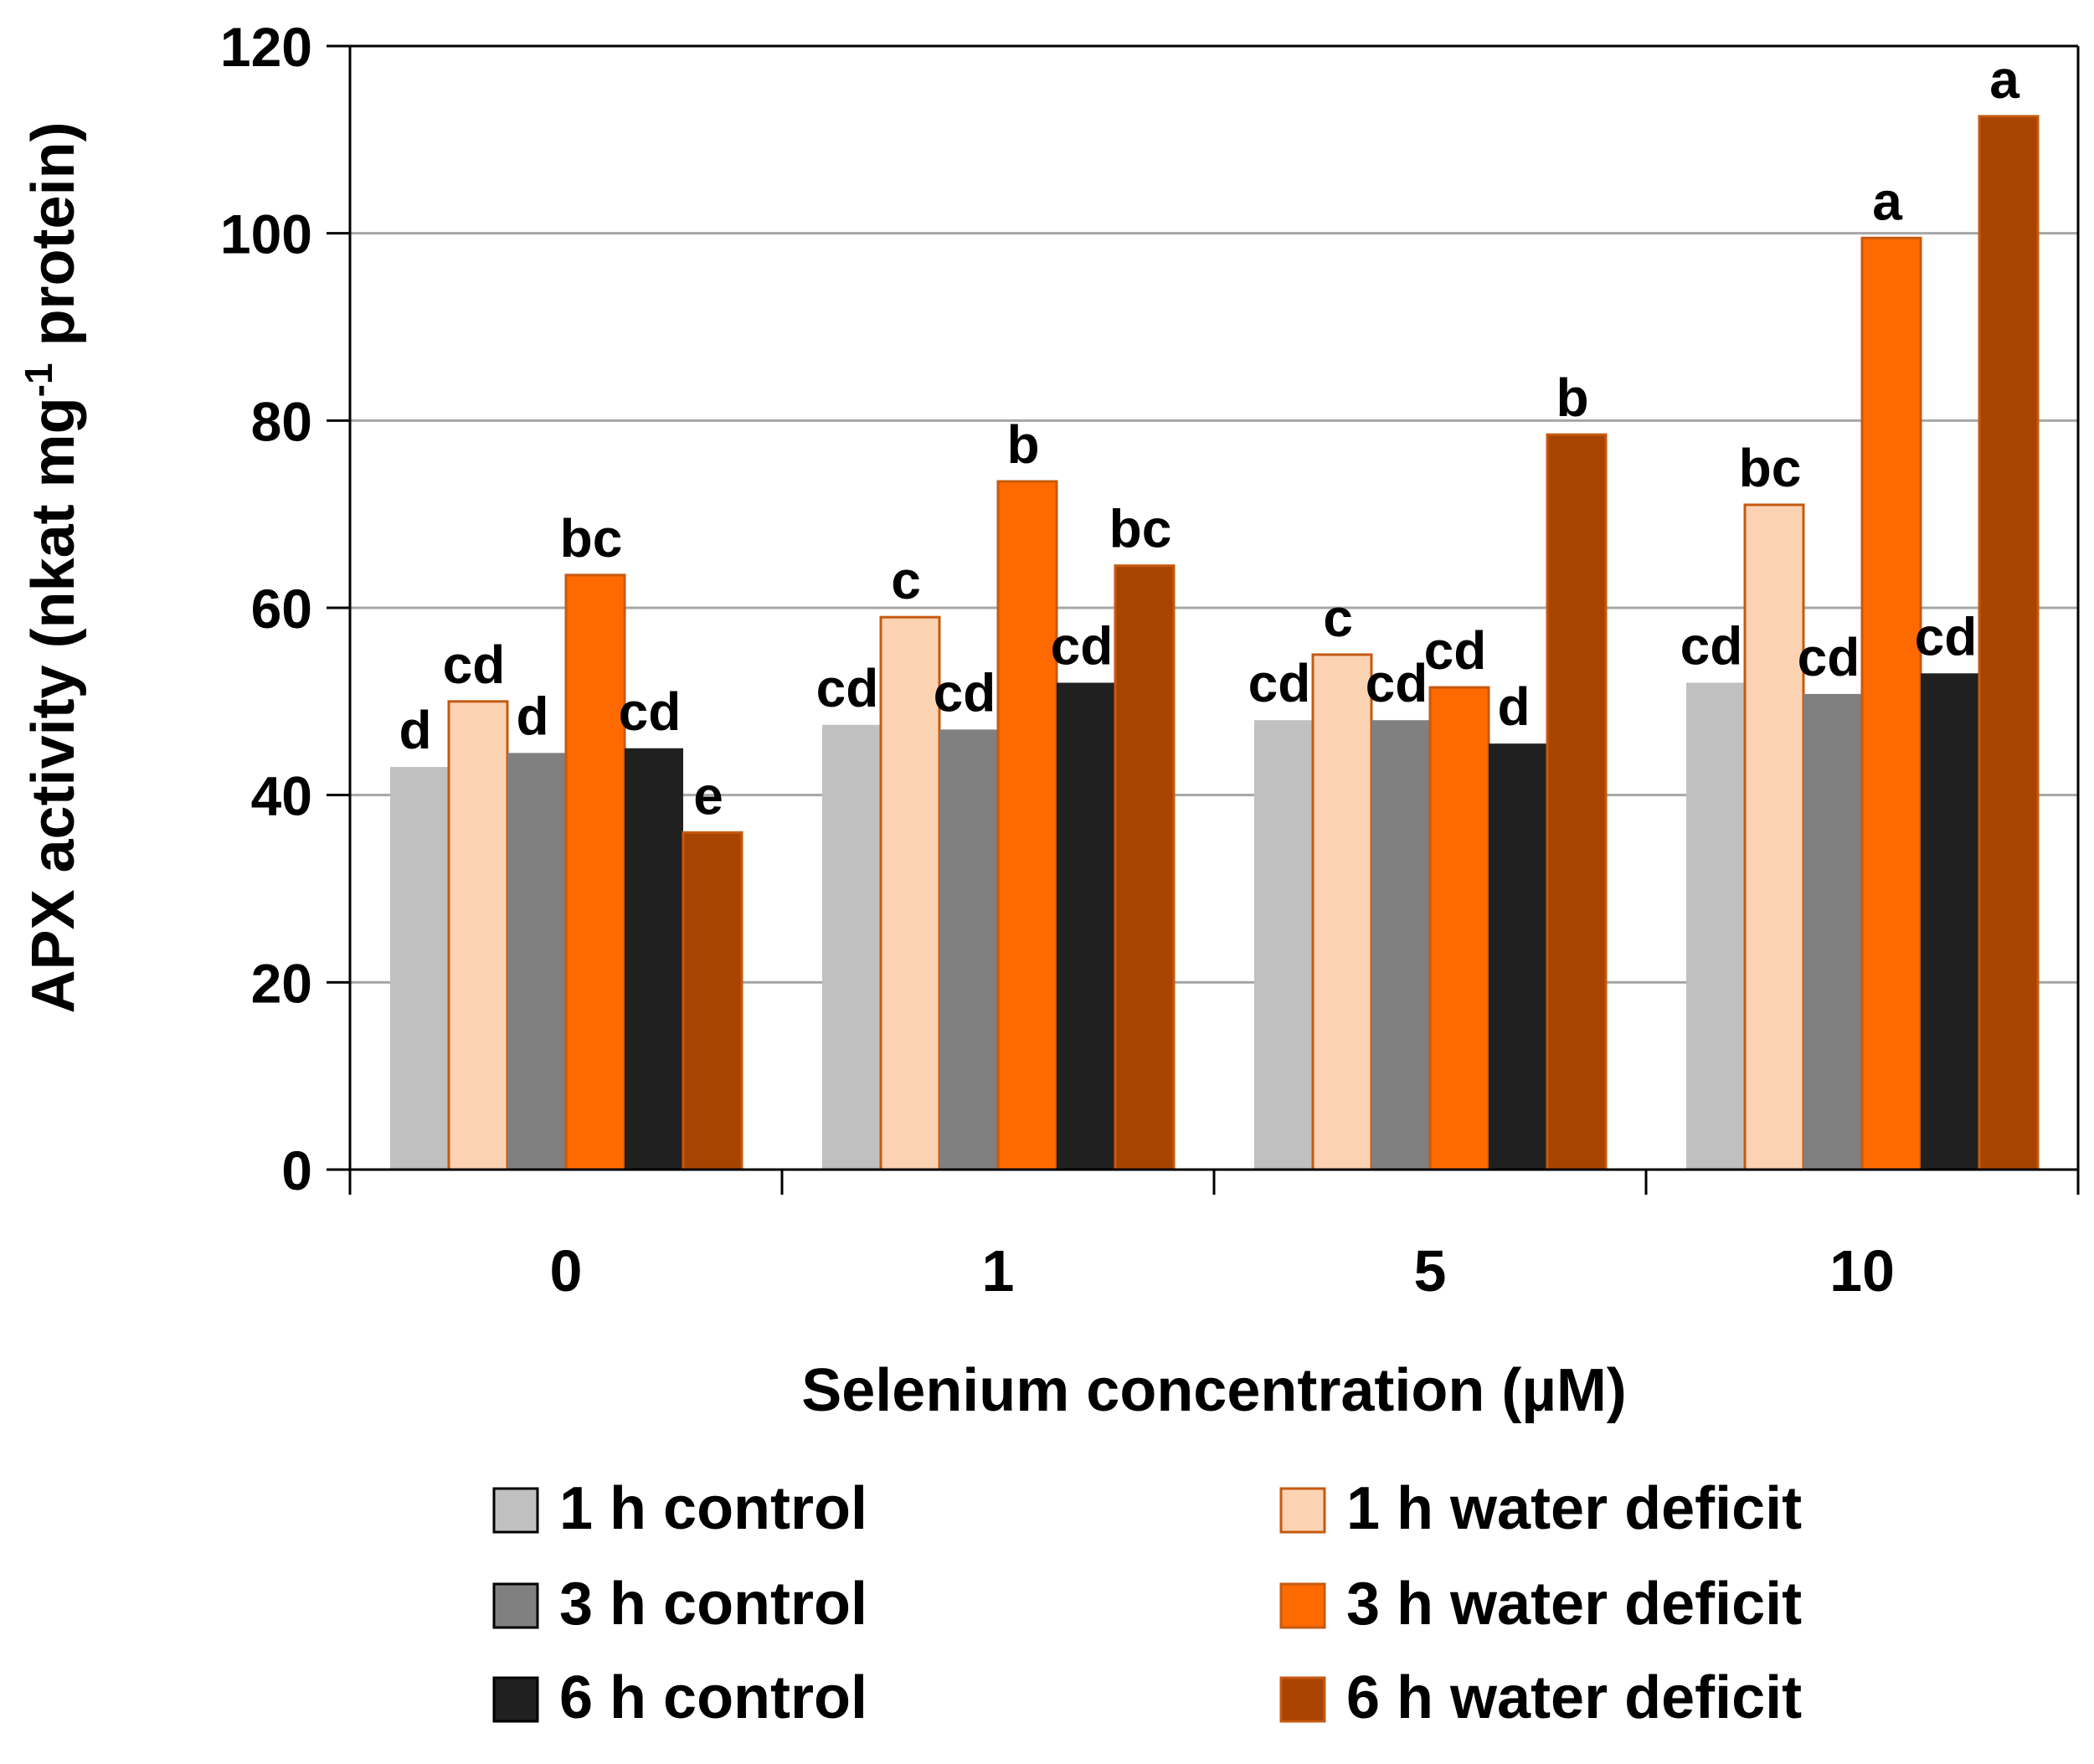  What do you see at coordinates (713, 1697) in the screenshot?
I see `legend-label: 6 h control` at bounding box center [713, 1697].